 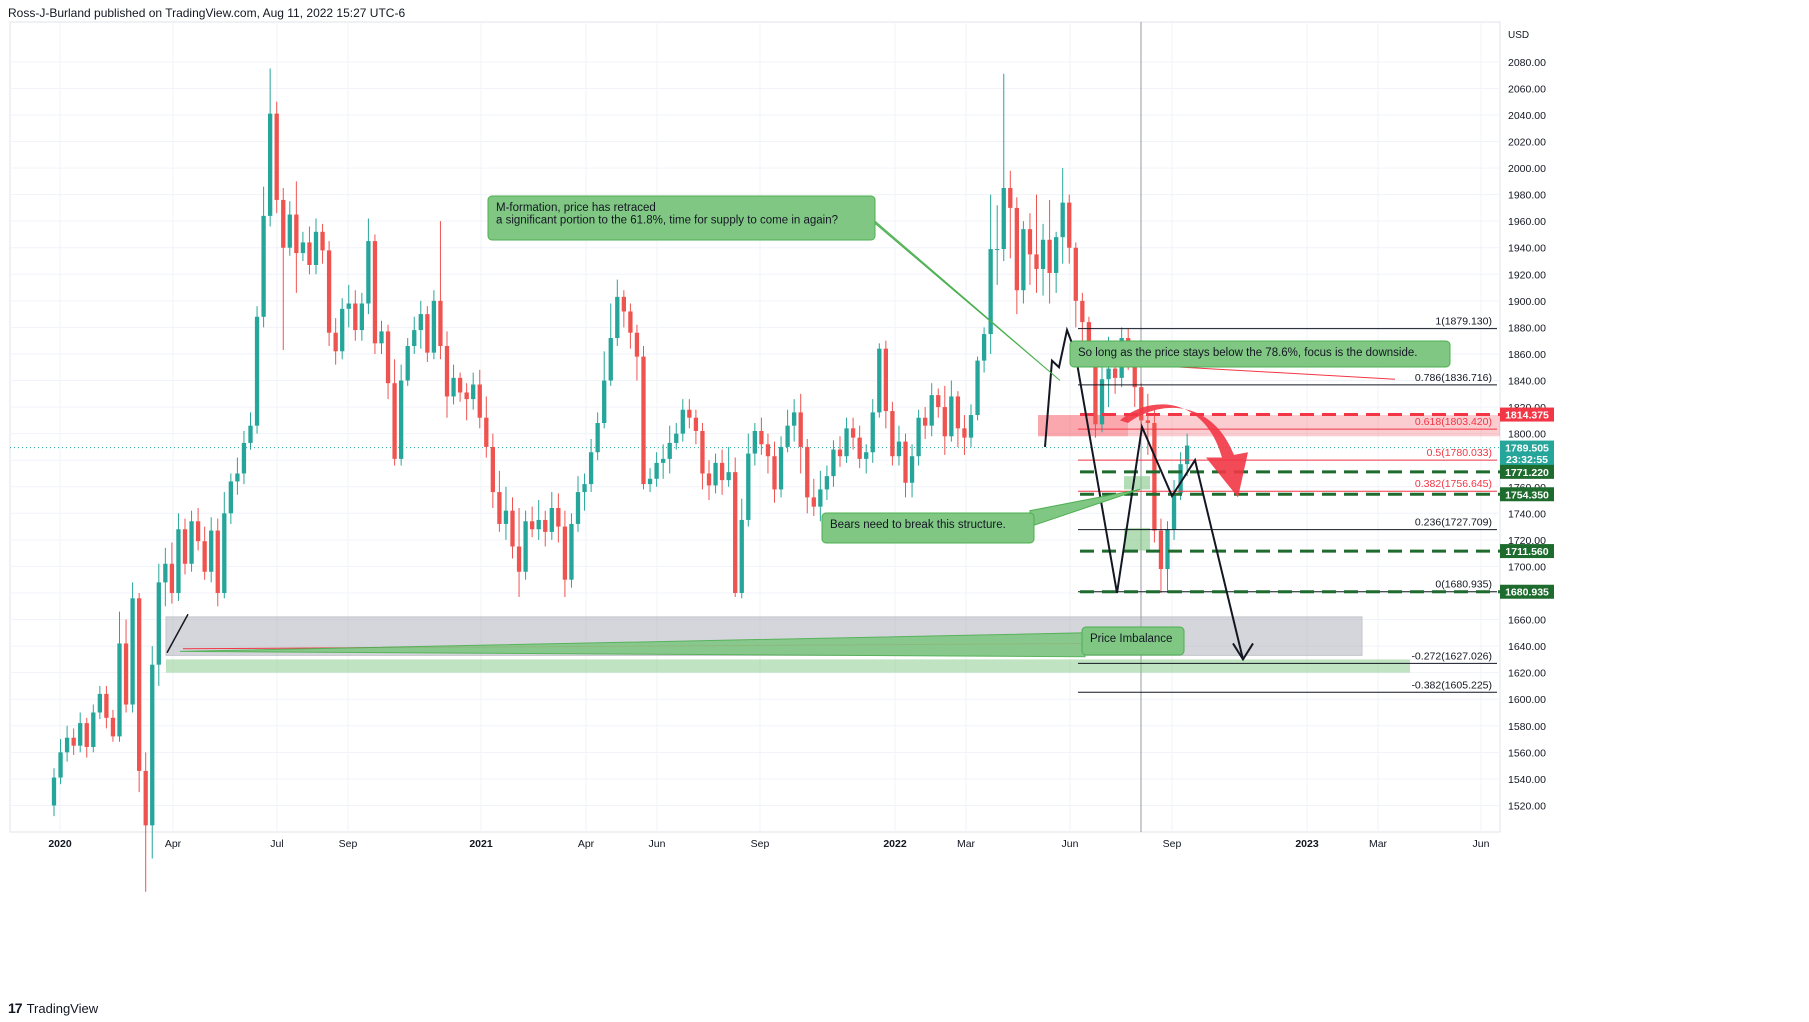 What do you see at coordinates (276, 844) in the screenshot?
I see `x-tick-label: Jul` at bounding box center [276, 844].